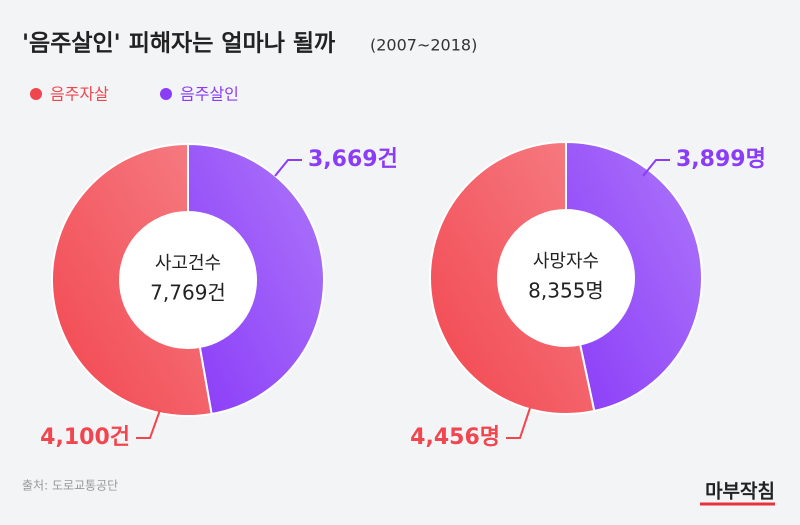  What do you see at coordinates (85, 437) in the screenshot?
I see `value-label: 4,100건` at bounding box center [85, 437].